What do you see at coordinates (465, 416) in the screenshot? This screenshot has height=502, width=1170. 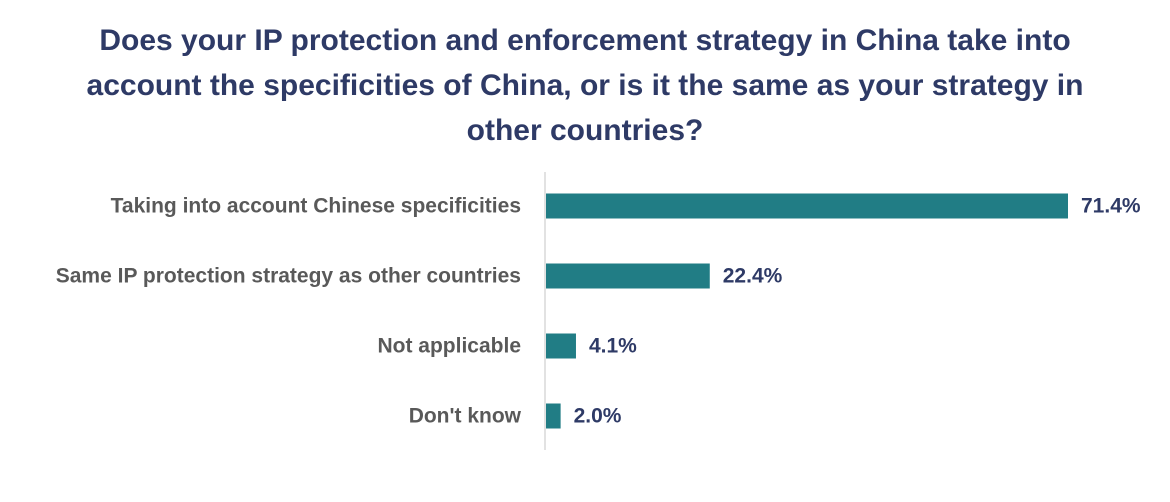 I see `category-label: Don't know` at bounding box center [465, 416].